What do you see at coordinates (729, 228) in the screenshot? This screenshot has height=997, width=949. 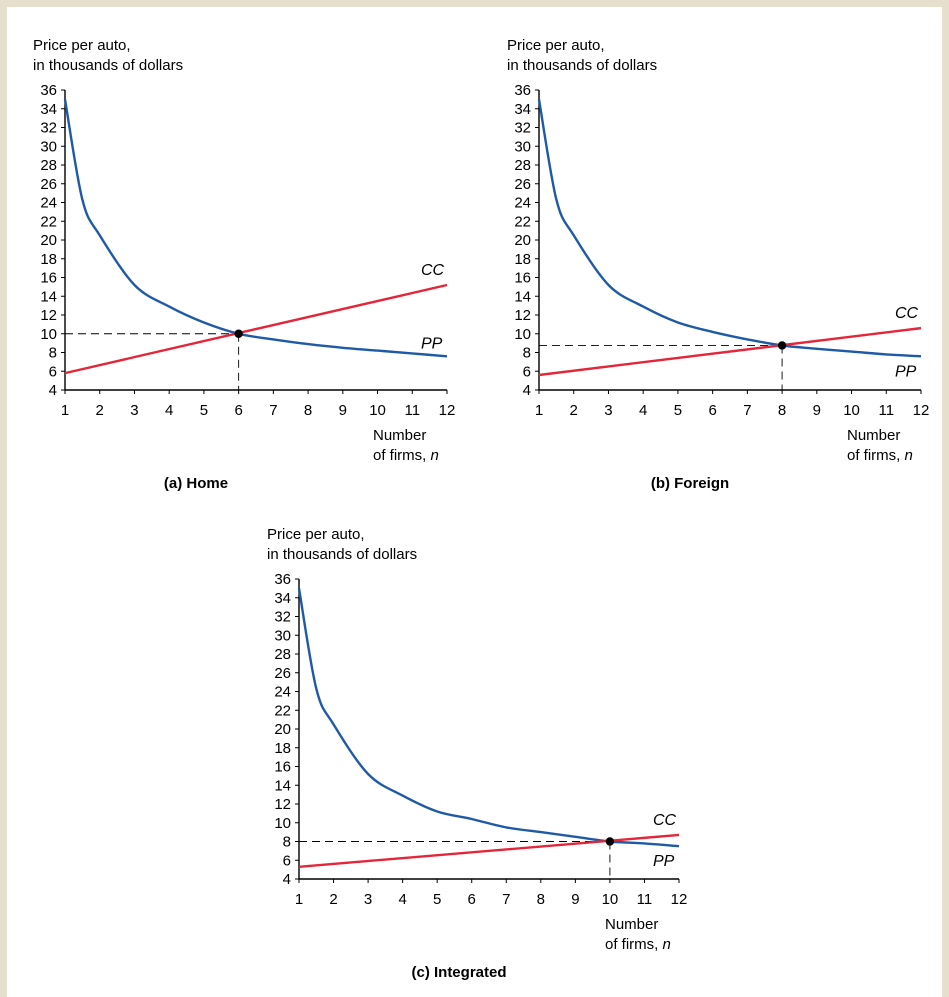 I see `pp-curve` at bounding box center [729, 228].